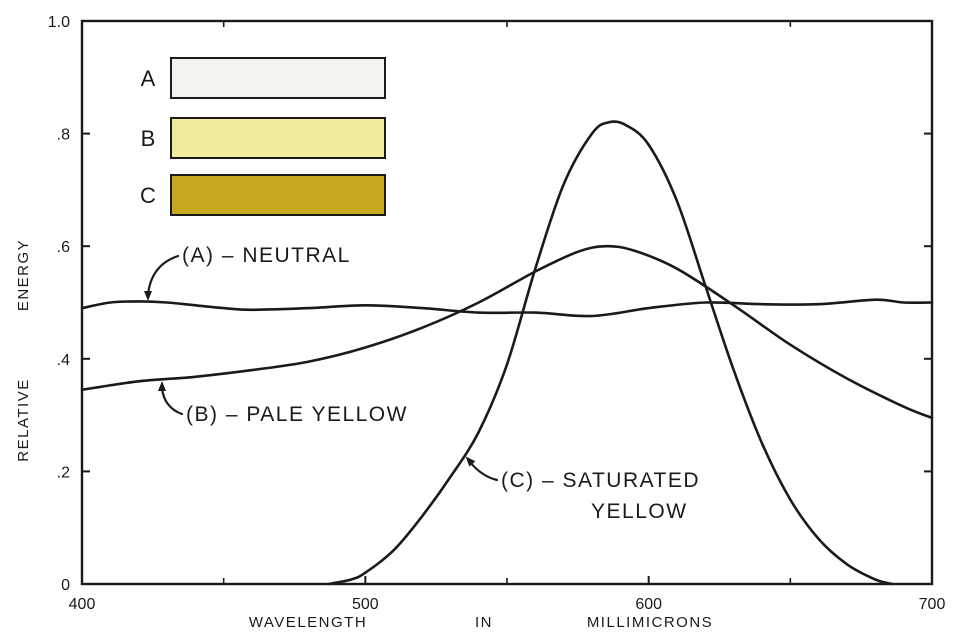  What do you see at coordinates (278, 195) in the screenshot?
I see `swatch-c` at bounding box center [278, 195].